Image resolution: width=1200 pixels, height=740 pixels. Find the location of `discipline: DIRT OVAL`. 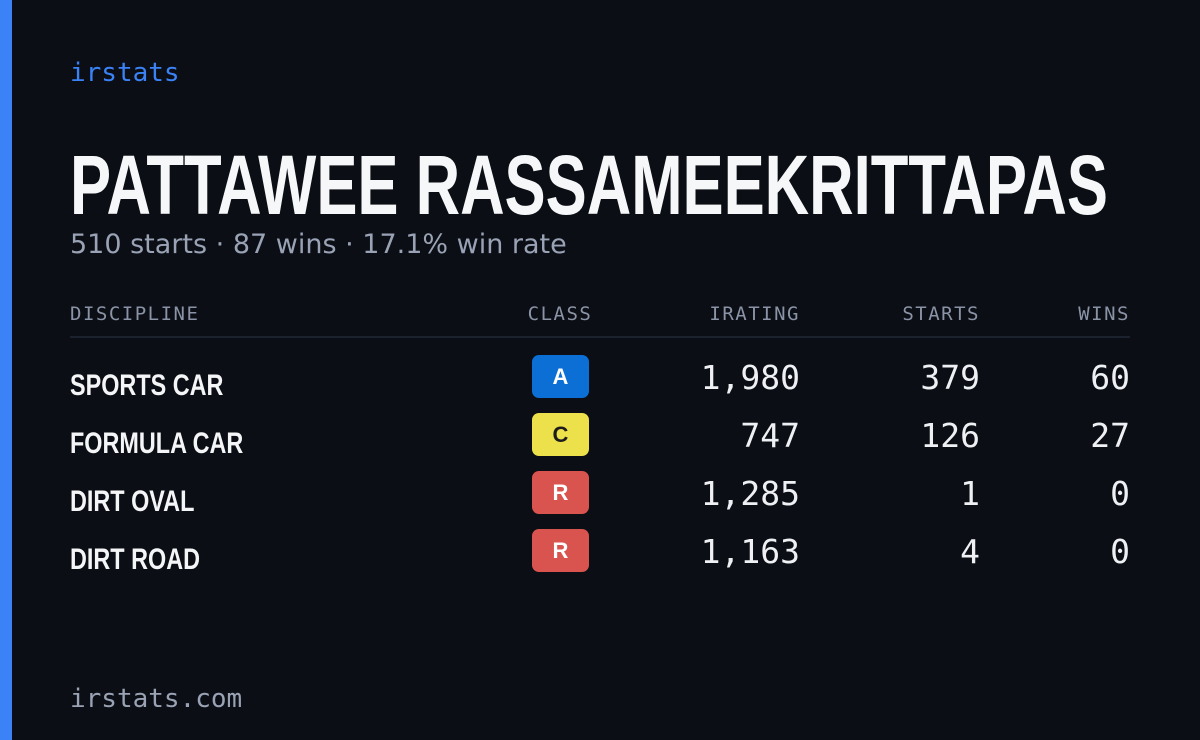

discipline: DIRT OVAL is located at coordinates (132, 501).